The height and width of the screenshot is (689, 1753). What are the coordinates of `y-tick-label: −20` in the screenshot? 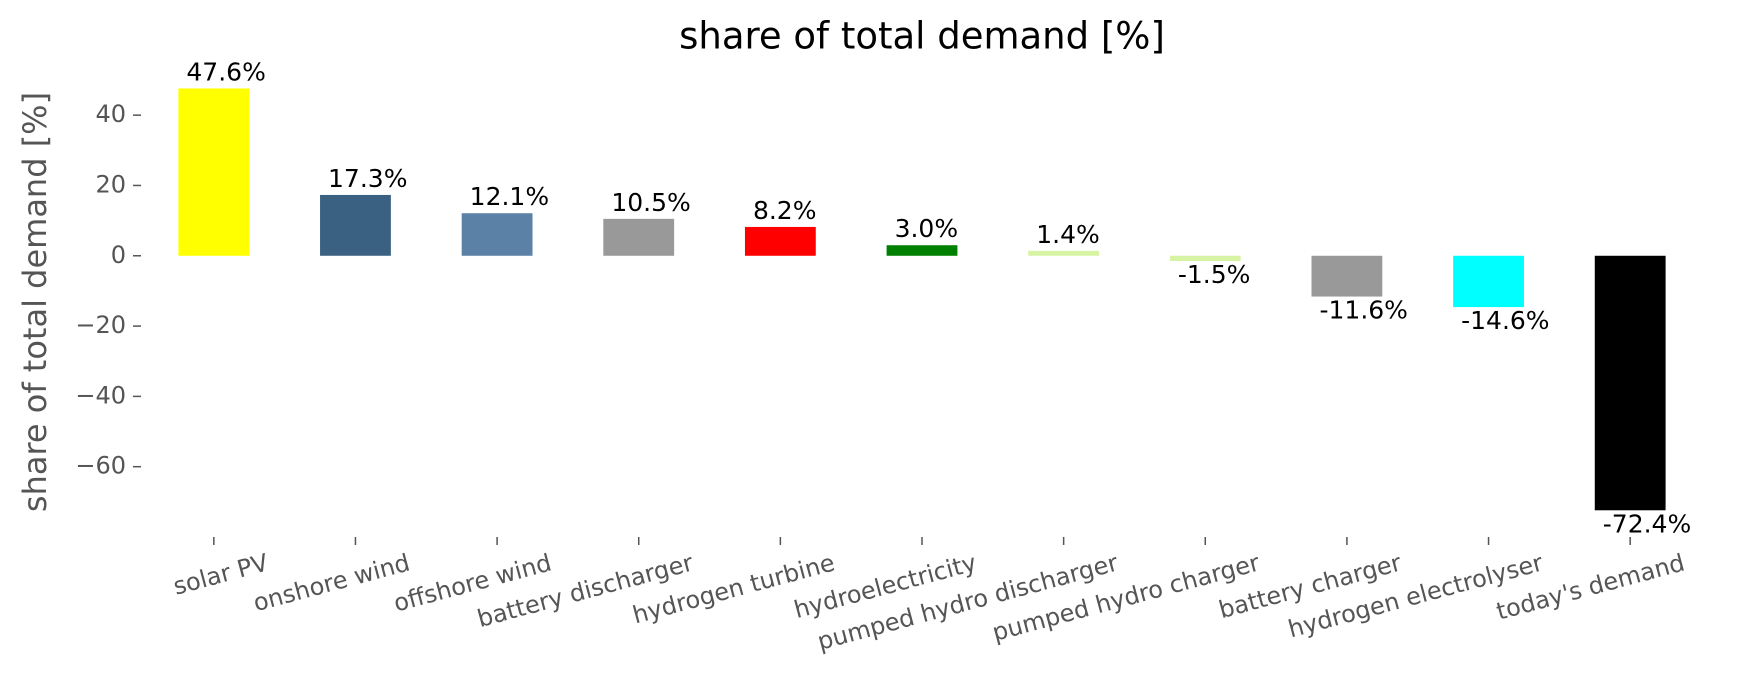 It's located at (100, 325).